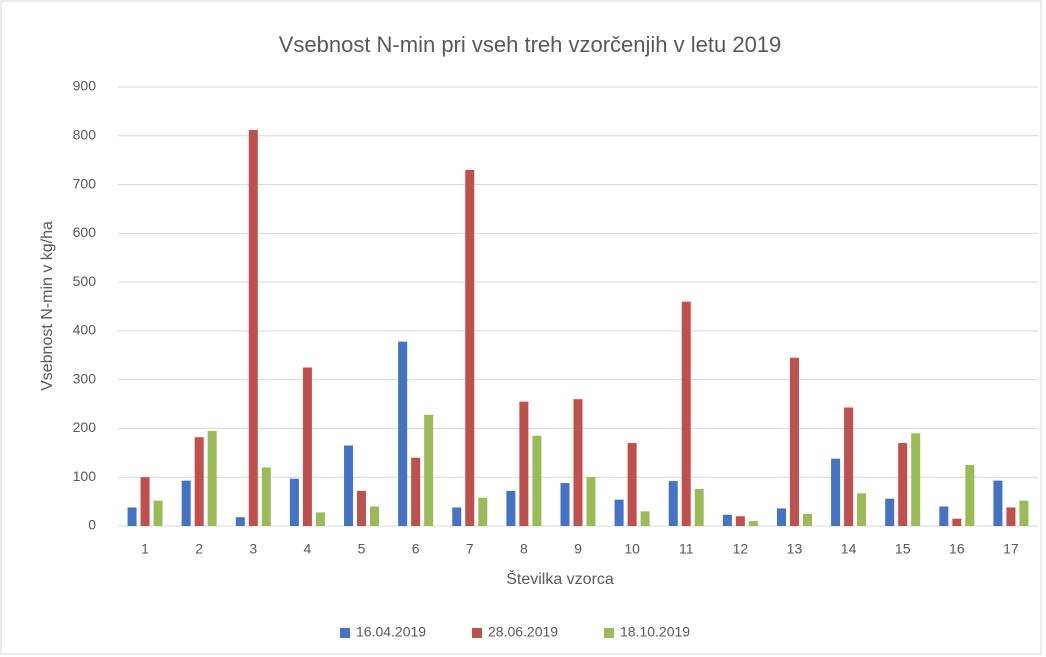 The image size is (1046, 657). Describe the element at coordinates (85, 281) in the screenshot. I see `y-tick-label: 500` at that location.